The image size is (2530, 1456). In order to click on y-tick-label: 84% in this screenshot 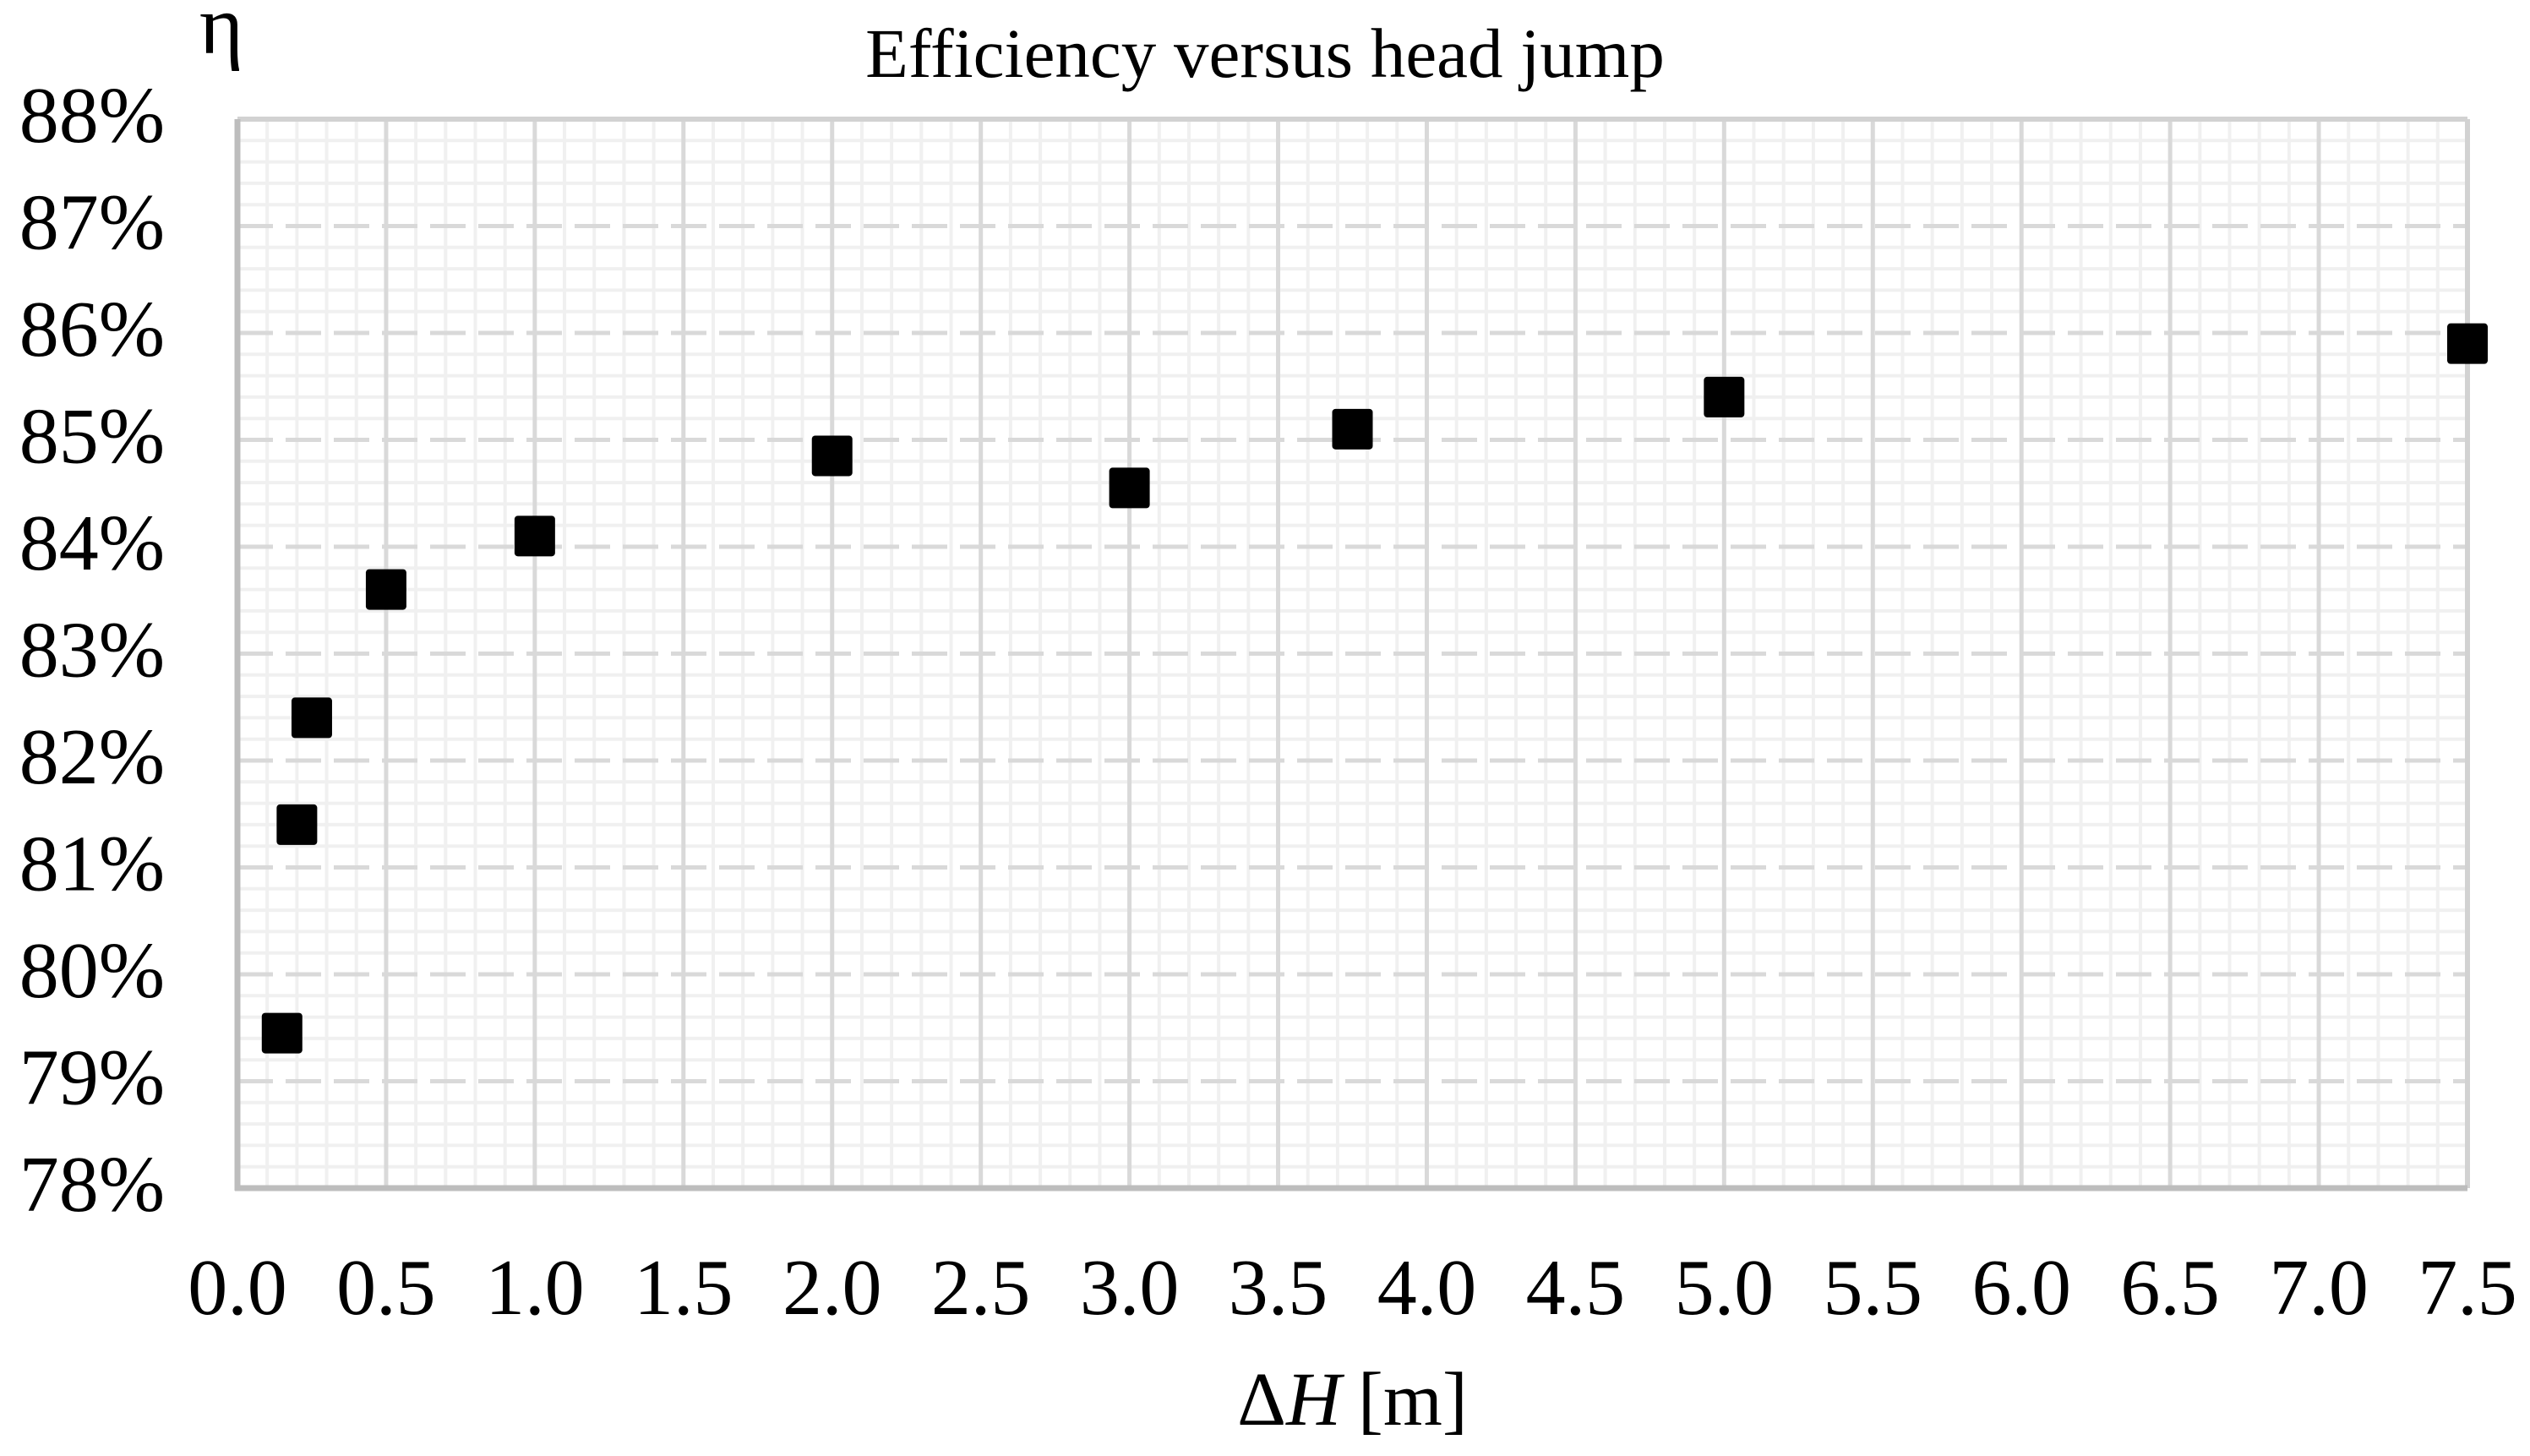, I will do `click(92, 543)`.